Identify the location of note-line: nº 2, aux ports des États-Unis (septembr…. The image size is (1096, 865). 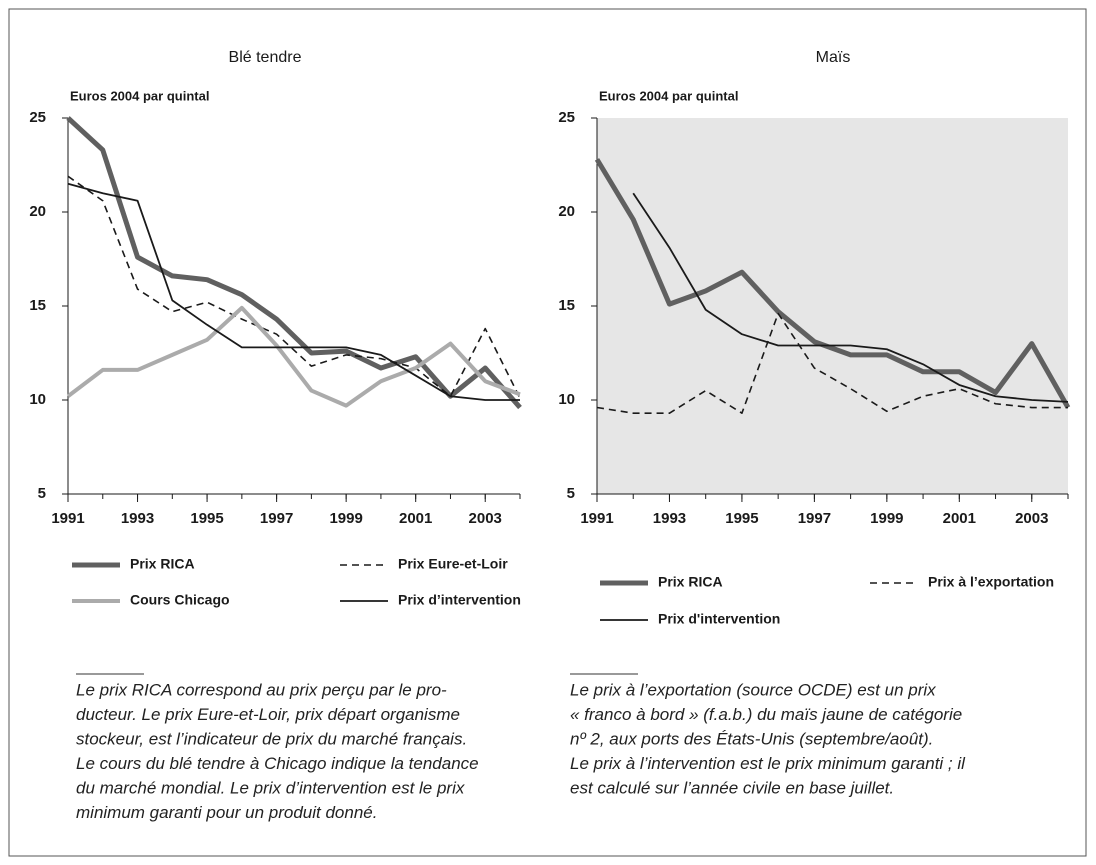
(751, 738).